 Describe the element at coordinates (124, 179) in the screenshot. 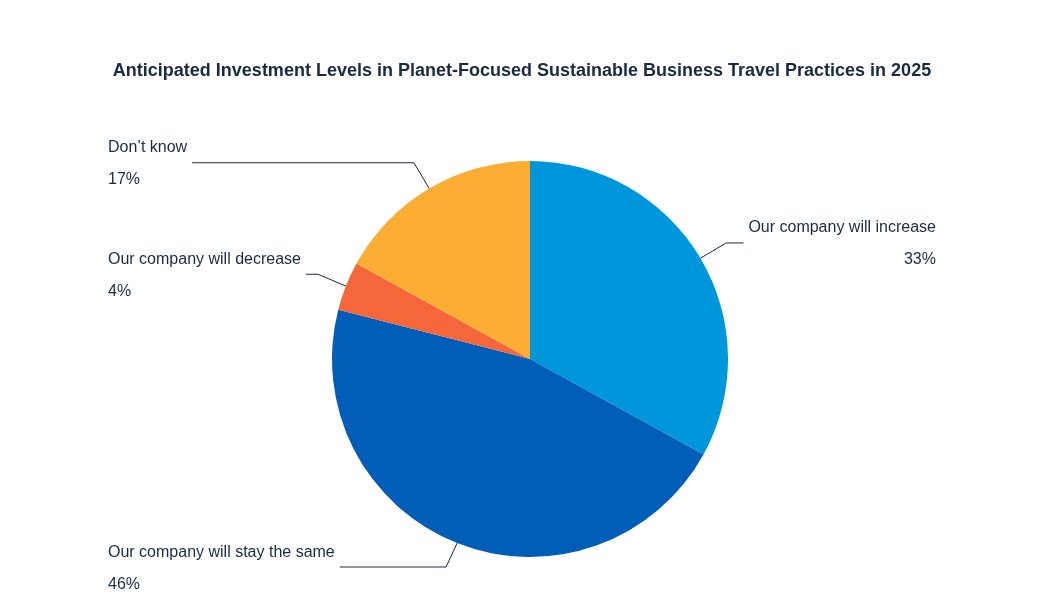

I see `data-label: 17%` at that location.